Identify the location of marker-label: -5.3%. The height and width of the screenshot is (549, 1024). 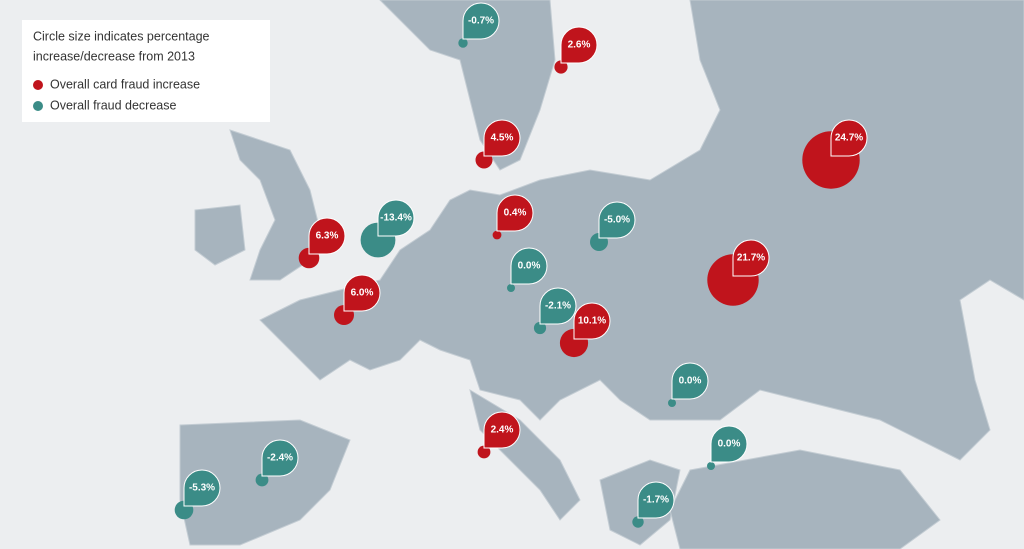
(202, 488).